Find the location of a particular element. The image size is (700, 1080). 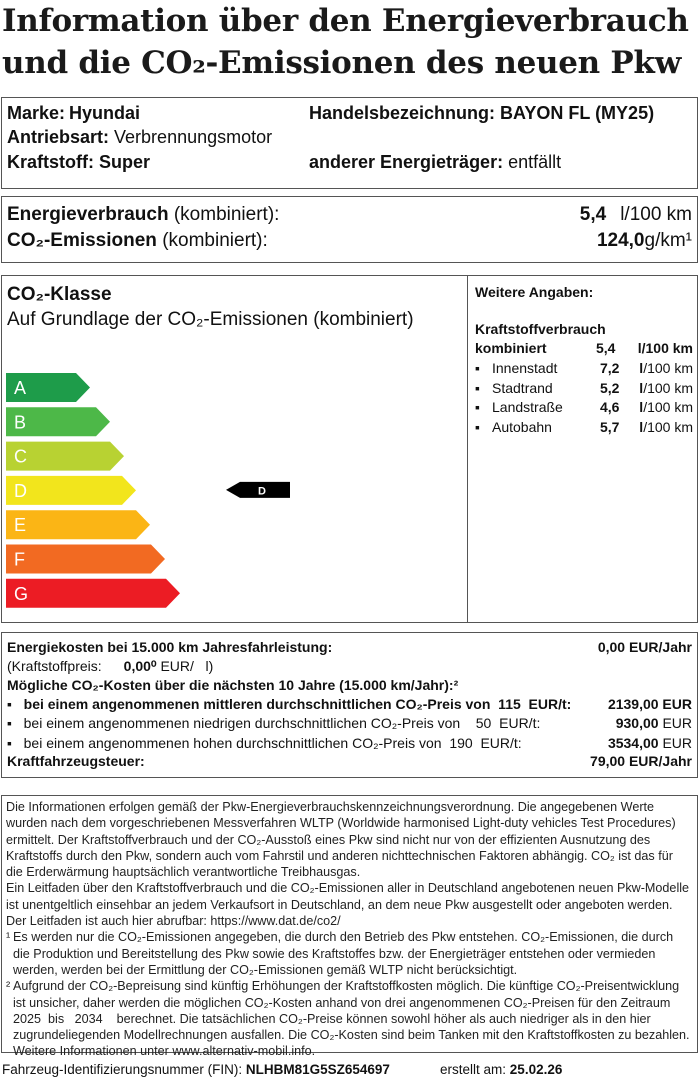

co2-class-heading: CO₂-Klasse is located at coordinates (59, 294).